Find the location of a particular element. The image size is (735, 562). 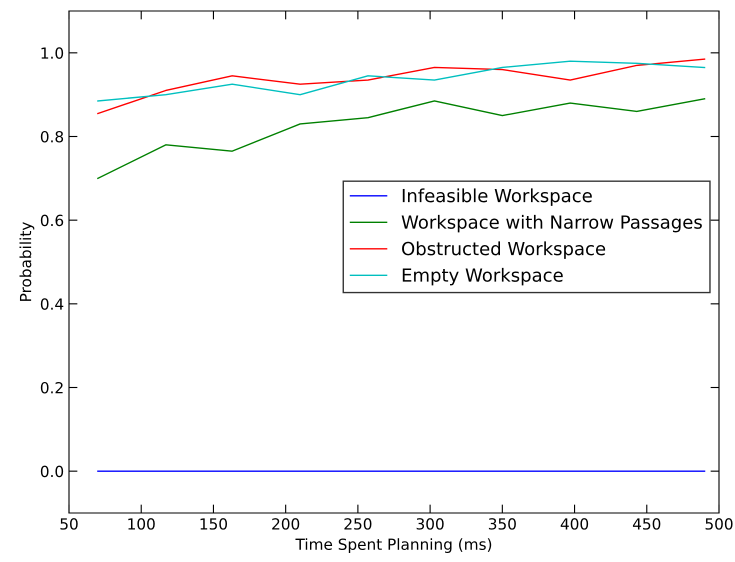

x-tick-label: 400 is located at coordinates (574, 524).